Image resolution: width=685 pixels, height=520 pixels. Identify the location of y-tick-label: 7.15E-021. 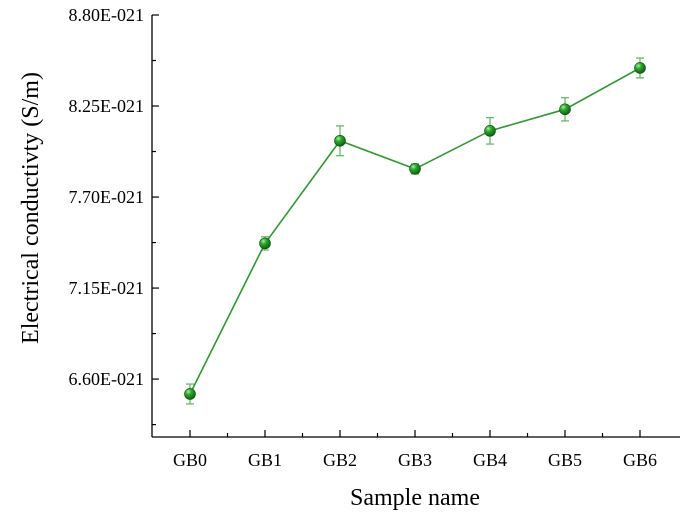
(107, 288).